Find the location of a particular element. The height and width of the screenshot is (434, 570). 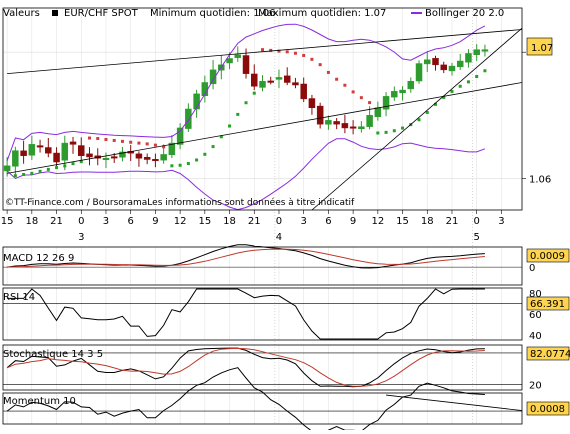

macd-badge-bg is located at coordinates (548, 255).